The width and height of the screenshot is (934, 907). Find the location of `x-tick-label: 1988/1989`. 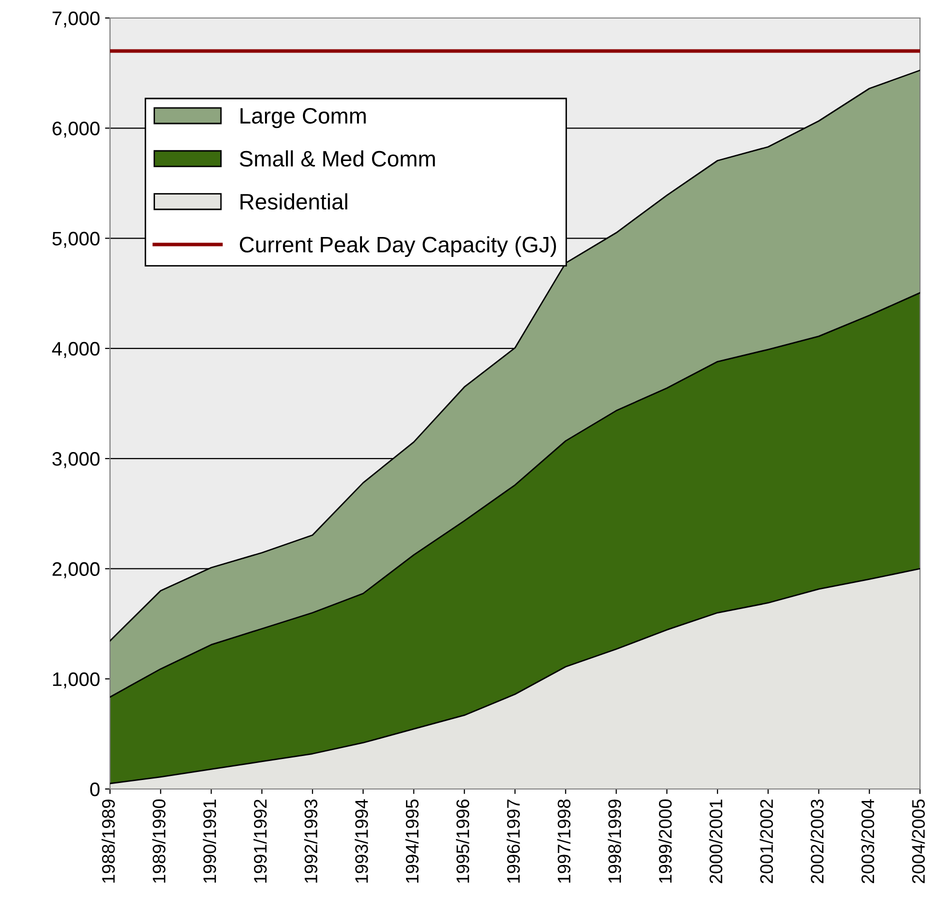

x-tick-label: 1988/1989 is located at coordinates (108, 841).